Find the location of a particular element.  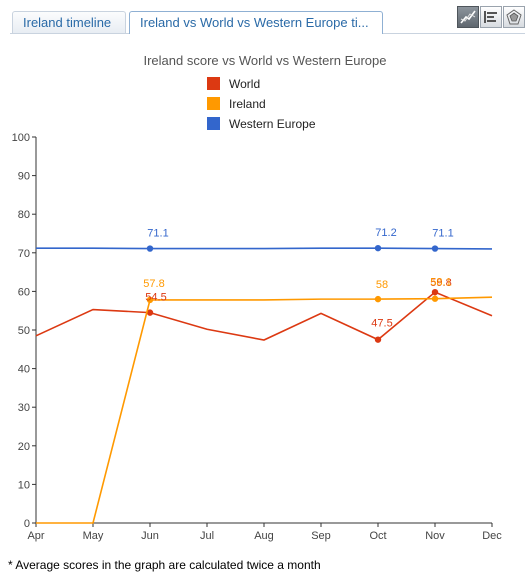

data-label-2-7: 71.1 is located at coordinates (442, 234).